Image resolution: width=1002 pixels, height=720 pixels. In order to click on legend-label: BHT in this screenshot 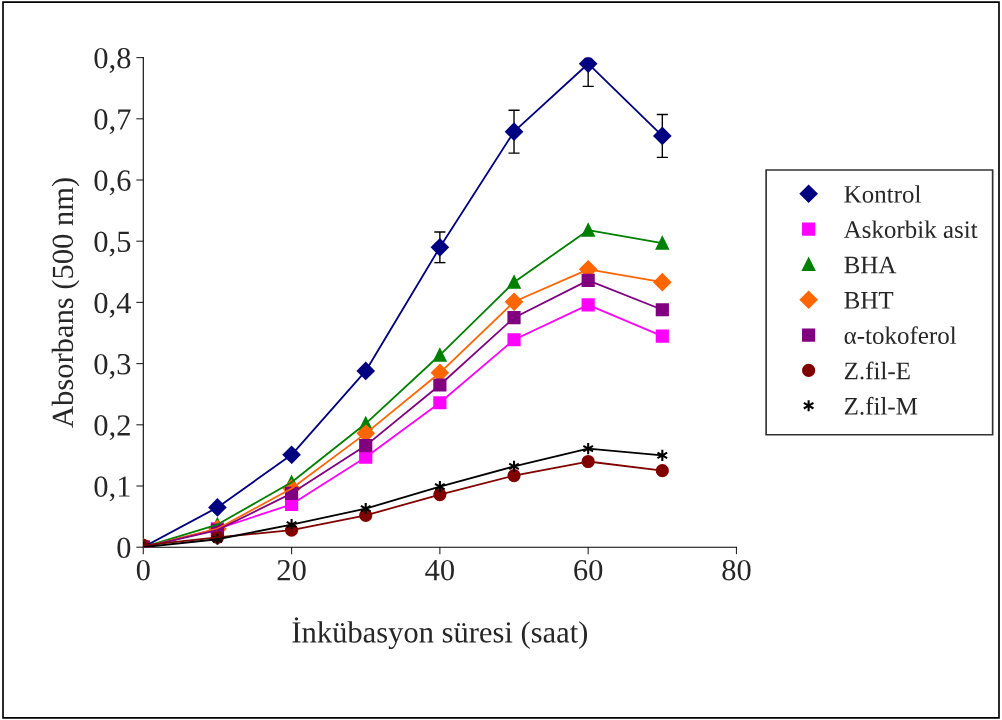, I will do `click(869, 300)`.